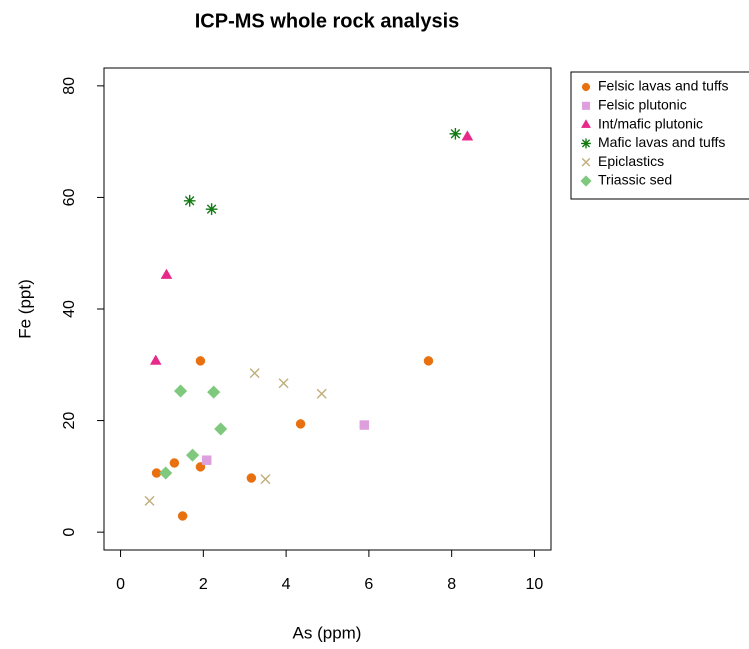 This screenshot has height=649, width=749. Describe the element at coordinates (203, 584) in the screenshot. I see `x-tick-label: 2` at that location.